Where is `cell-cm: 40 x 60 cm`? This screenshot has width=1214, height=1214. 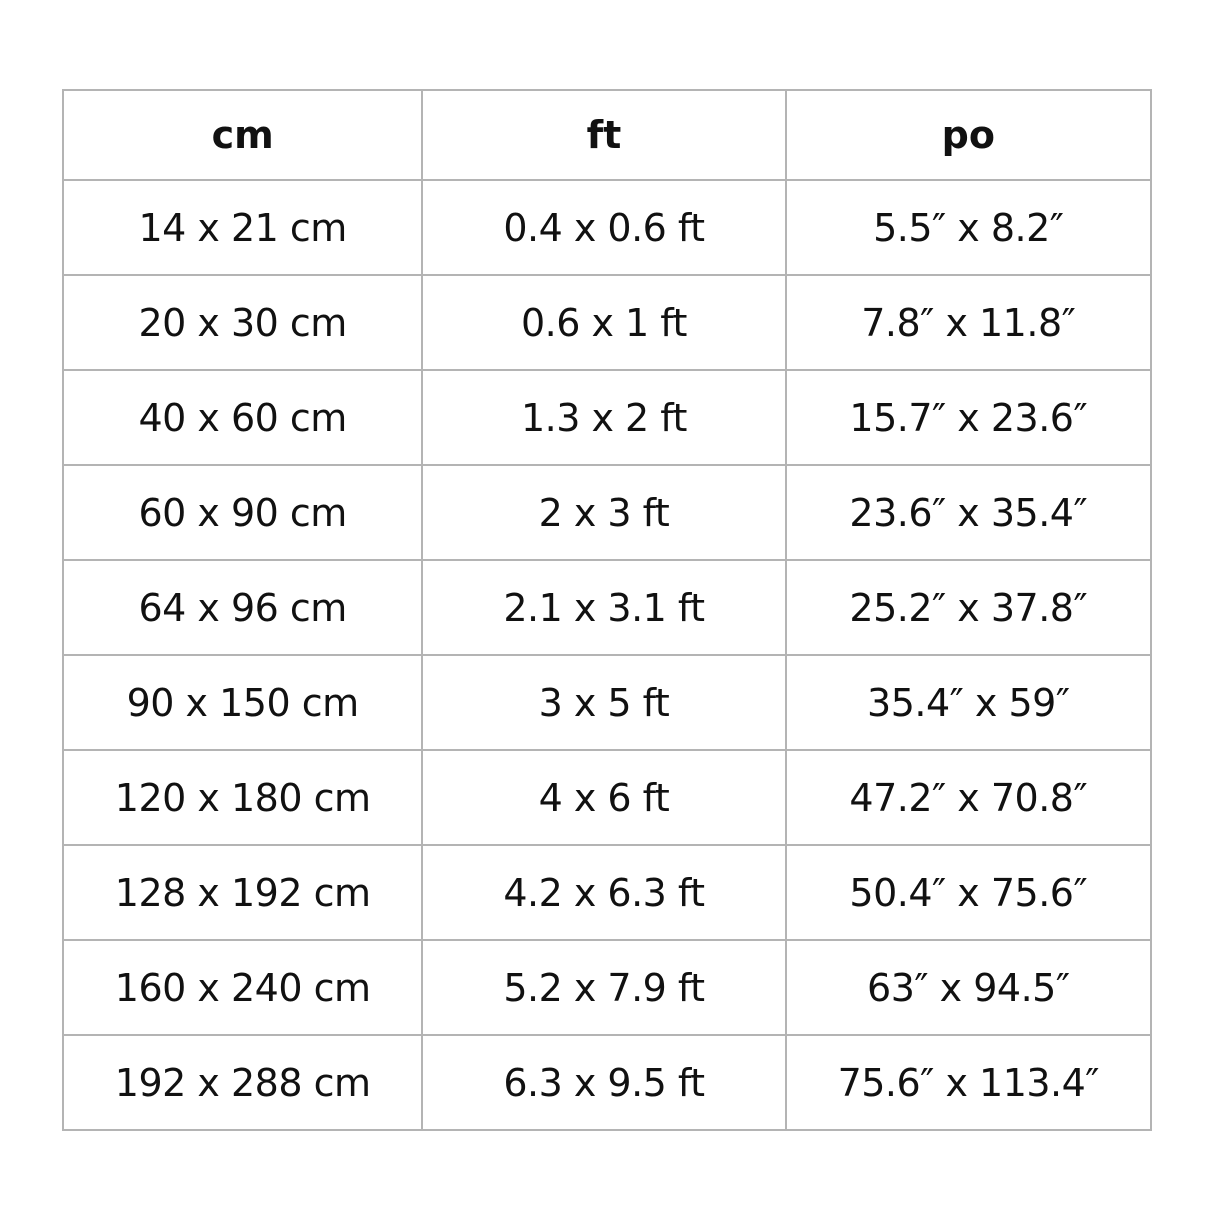
cell-cm: 40 x 60 cm is located at coordinates (242, 417).